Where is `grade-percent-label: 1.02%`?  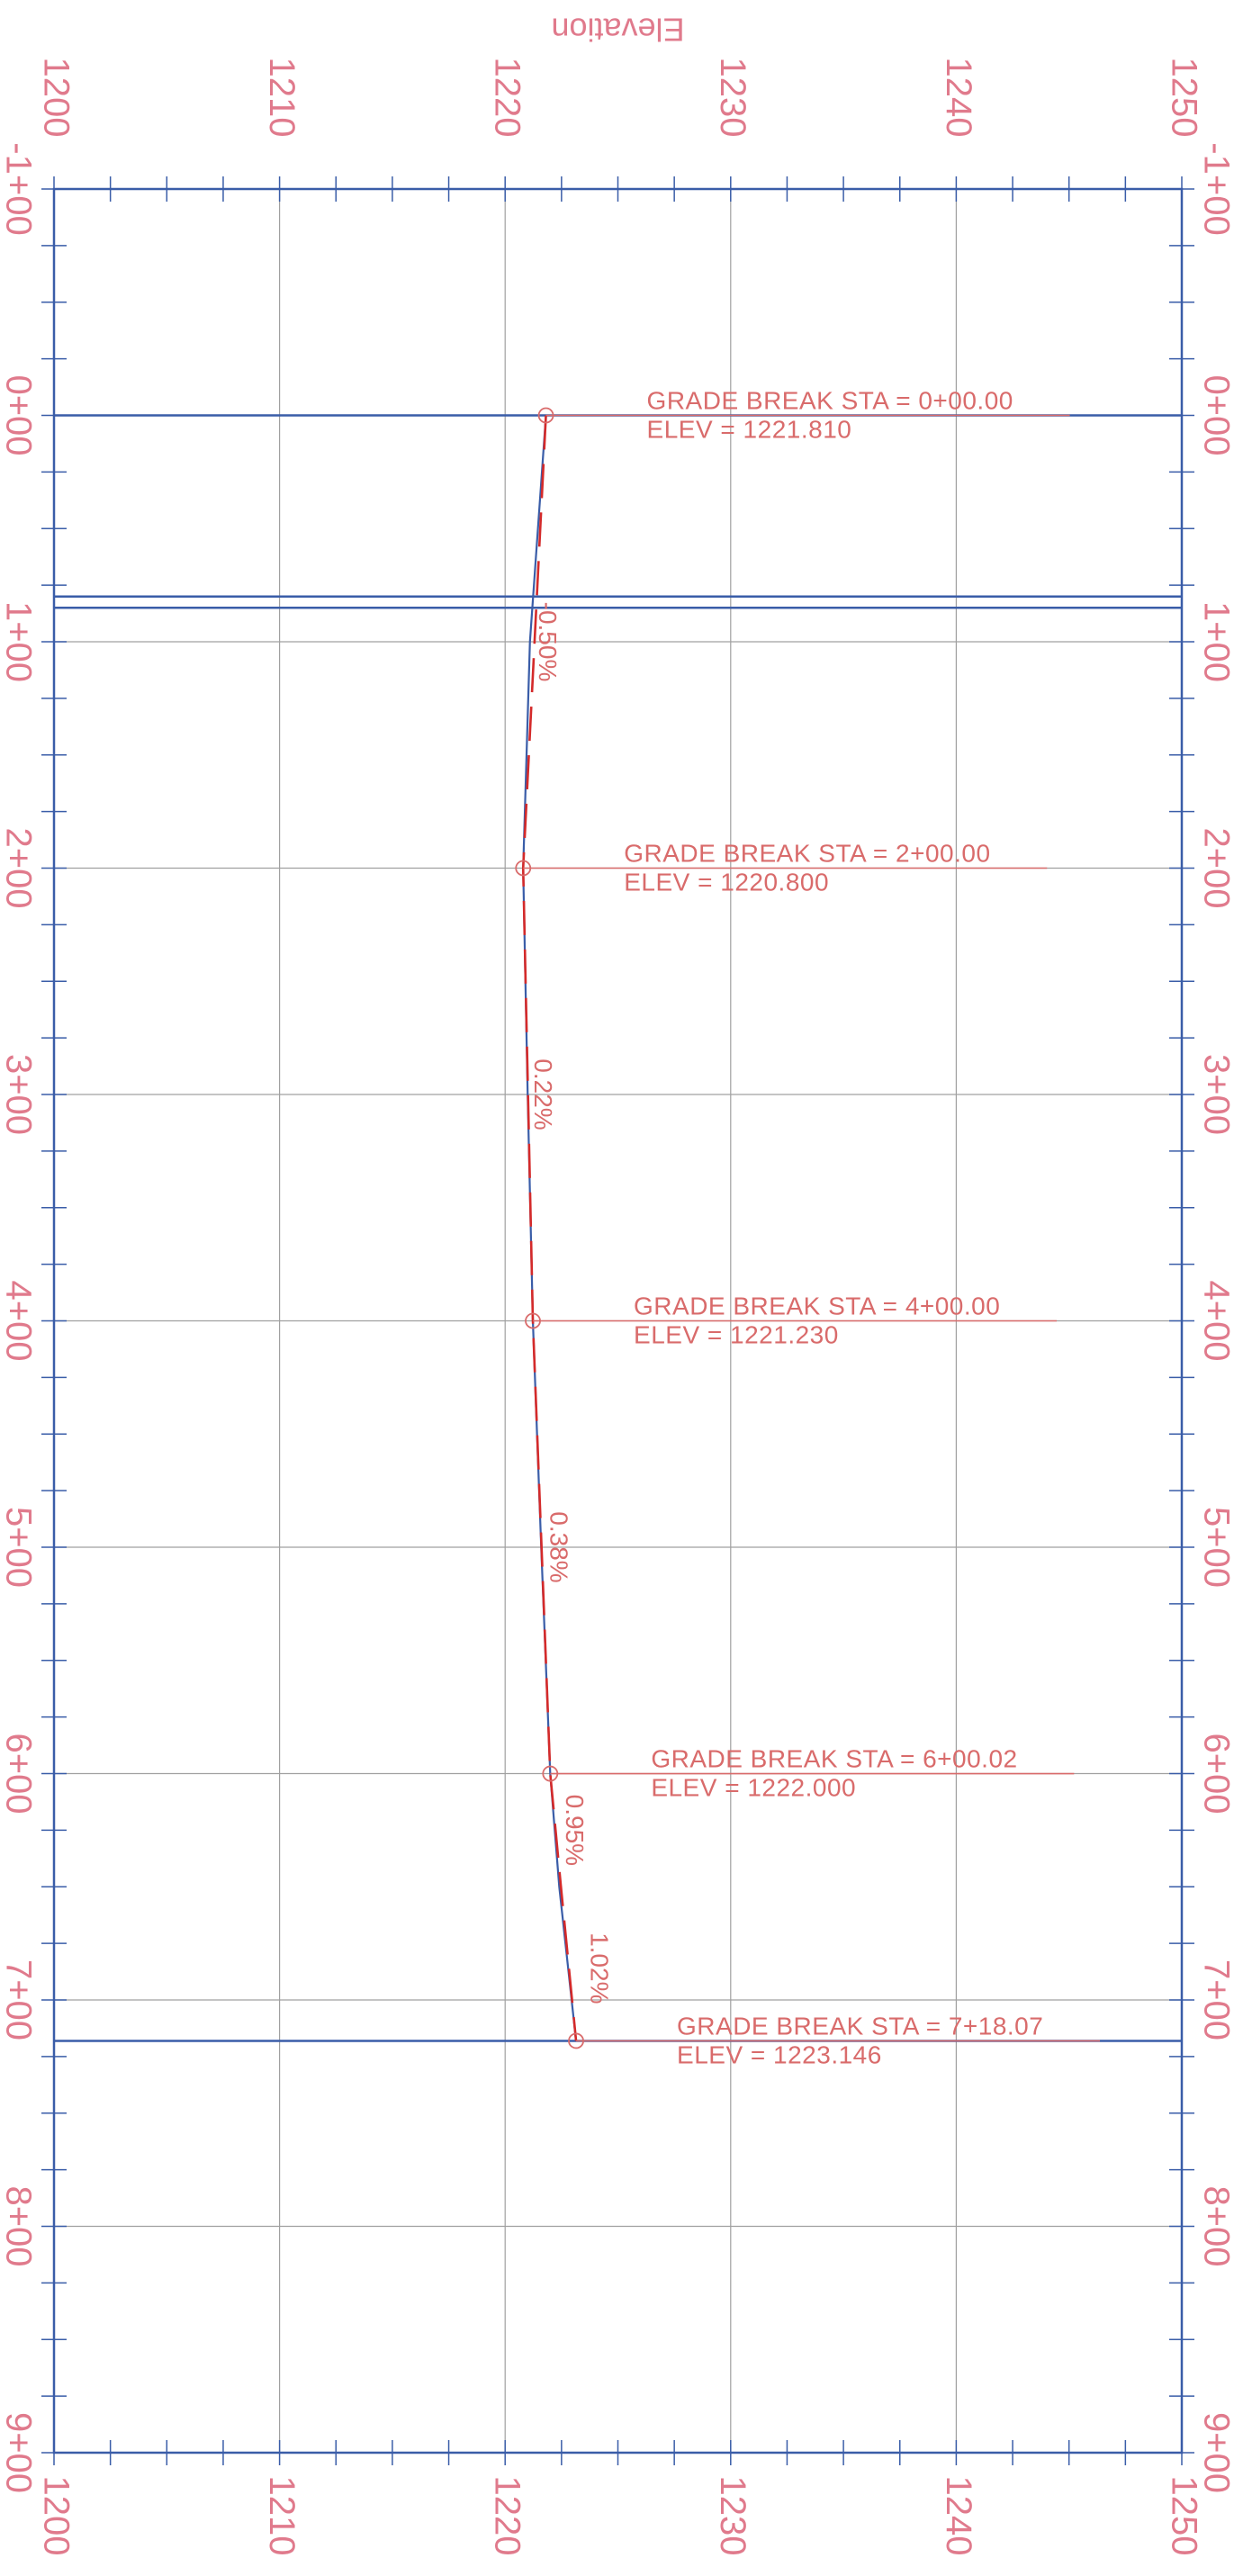
grade-percent-label: 1.02% is located at coordinates (599, 1968).